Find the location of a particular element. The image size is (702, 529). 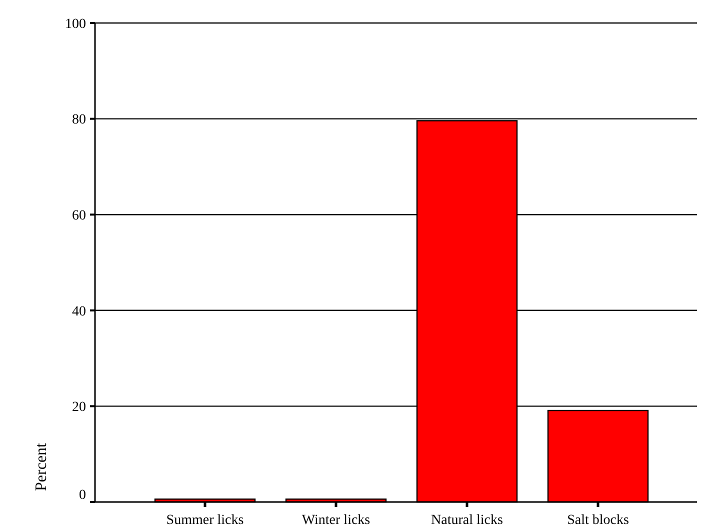

y-tick-label: 40 is located at coordinates (79, 312).